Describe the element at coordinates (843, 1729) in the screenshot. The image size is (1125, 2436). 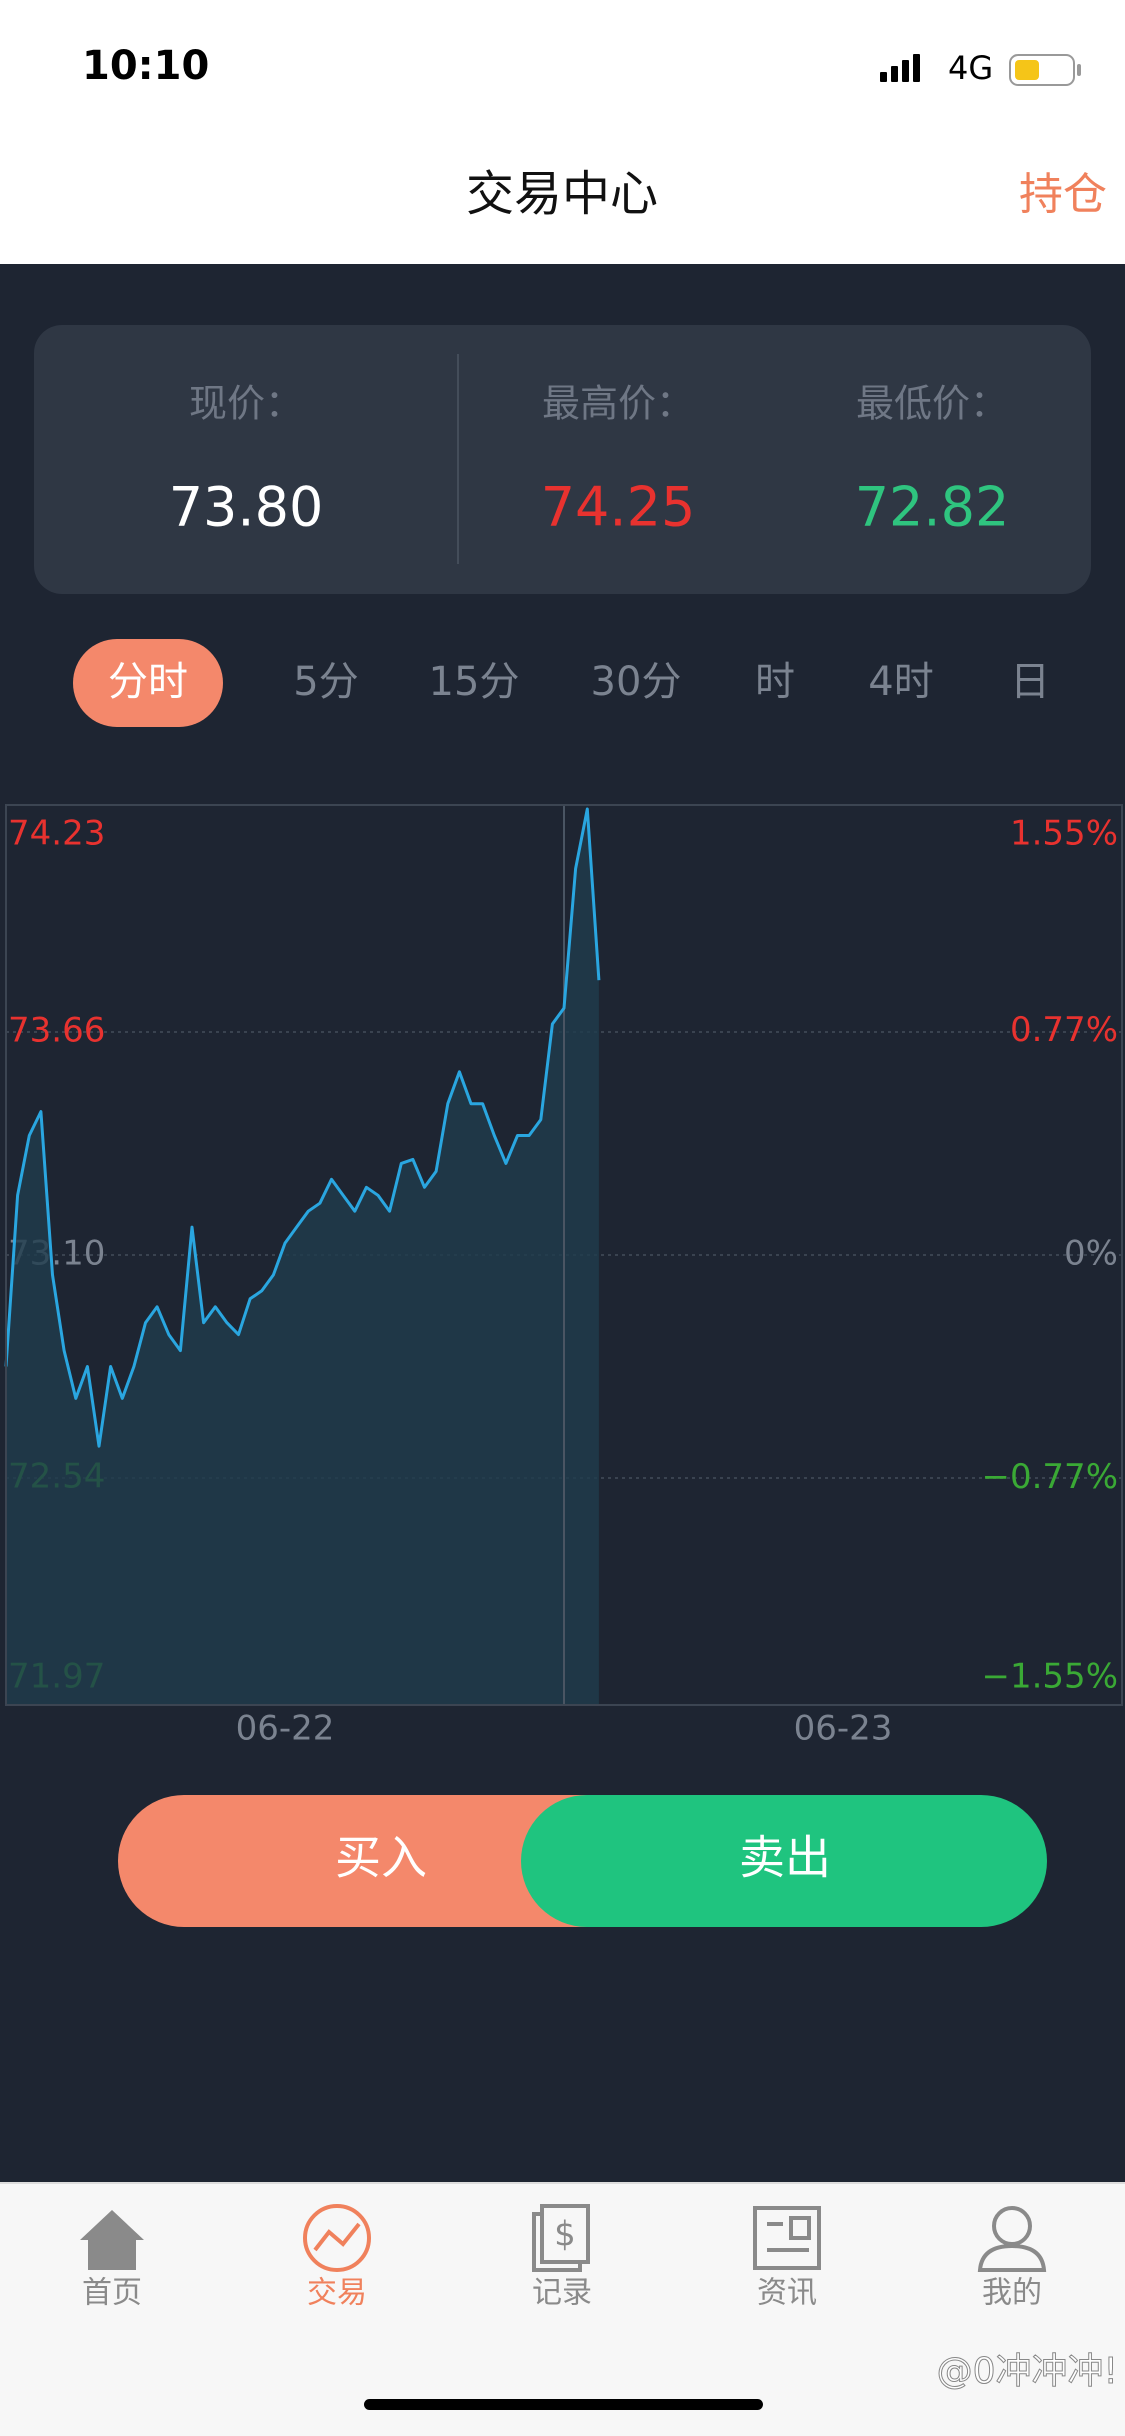
I see `x-tick-label: 06-23` at that location.